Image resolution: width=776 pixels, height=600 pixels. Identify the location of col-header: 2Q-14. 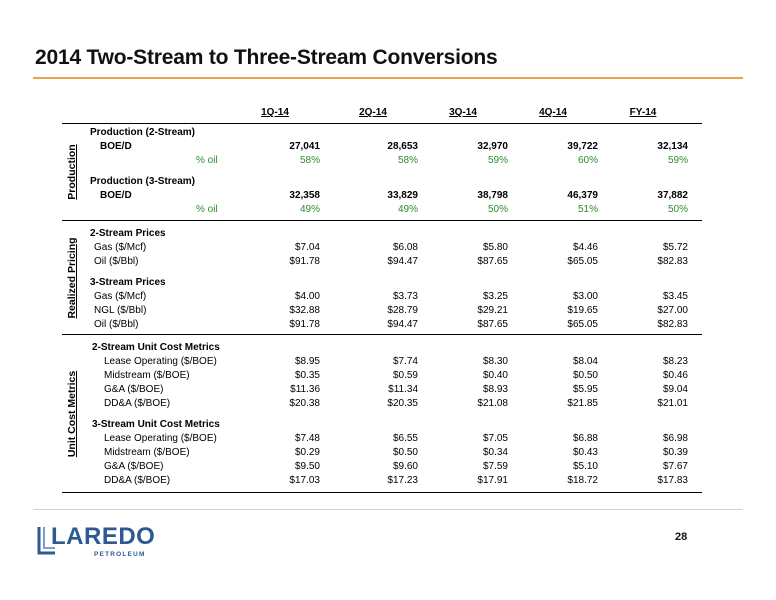
(373, 112).